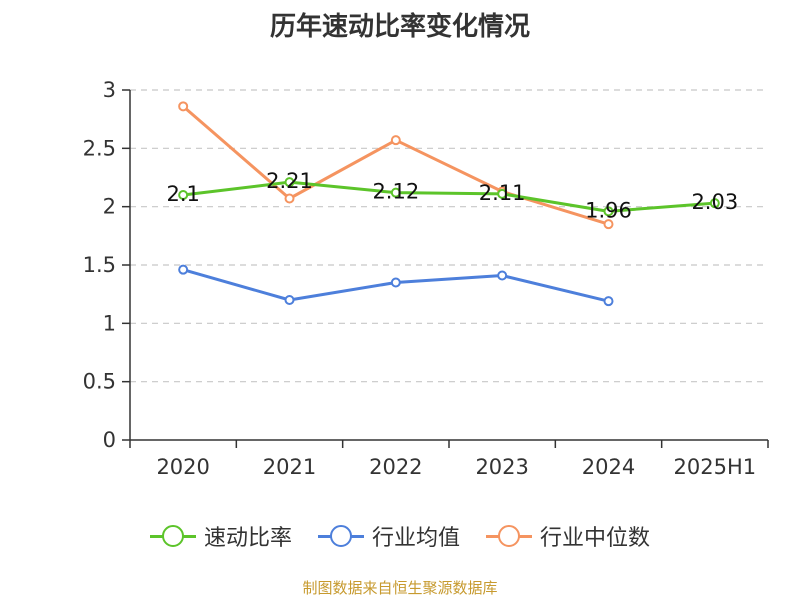  Describe the element at coordinates (99, 382) in the screenshot. I see `y-tick-label: 0.5` at that location.